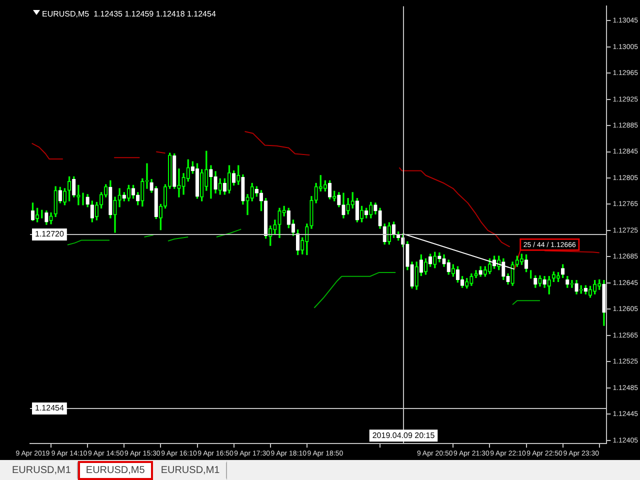 The image size is (640, 480). What do you see at coordinates (404, 435) in the screenshot?
I see `ref-line-label: 2019.04.09 20:15` at bounding box center [404, 435].